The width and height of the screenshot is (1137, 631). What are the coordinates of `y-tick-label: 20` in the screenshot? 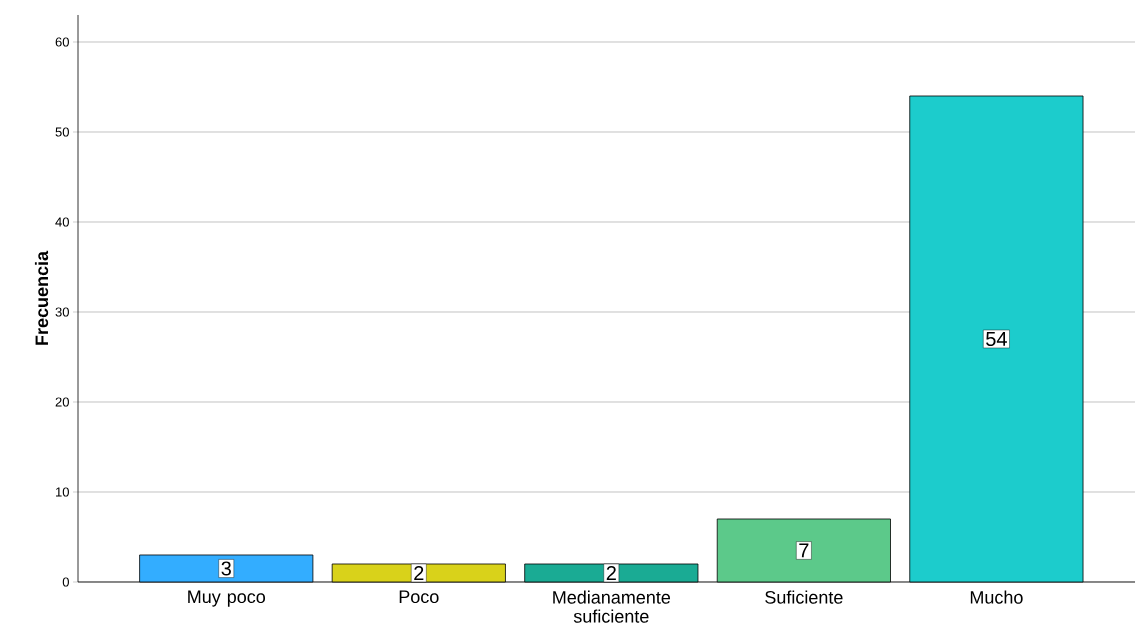 It's located at (62, 402).